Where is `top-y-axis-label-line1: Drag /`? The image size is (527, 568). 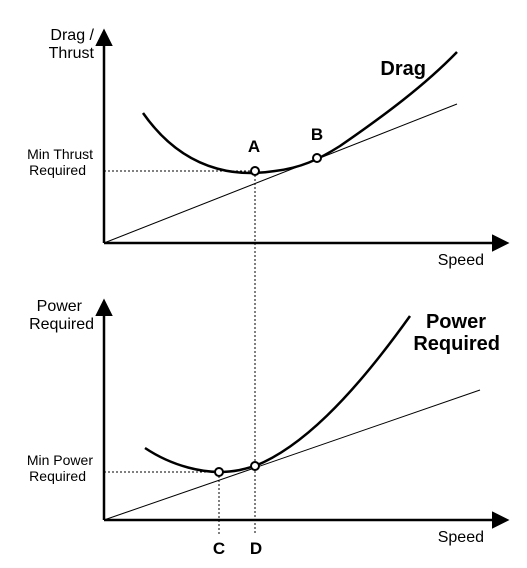 top-y-axis-label-line1: Drag / is located at coordinates (72, 35).